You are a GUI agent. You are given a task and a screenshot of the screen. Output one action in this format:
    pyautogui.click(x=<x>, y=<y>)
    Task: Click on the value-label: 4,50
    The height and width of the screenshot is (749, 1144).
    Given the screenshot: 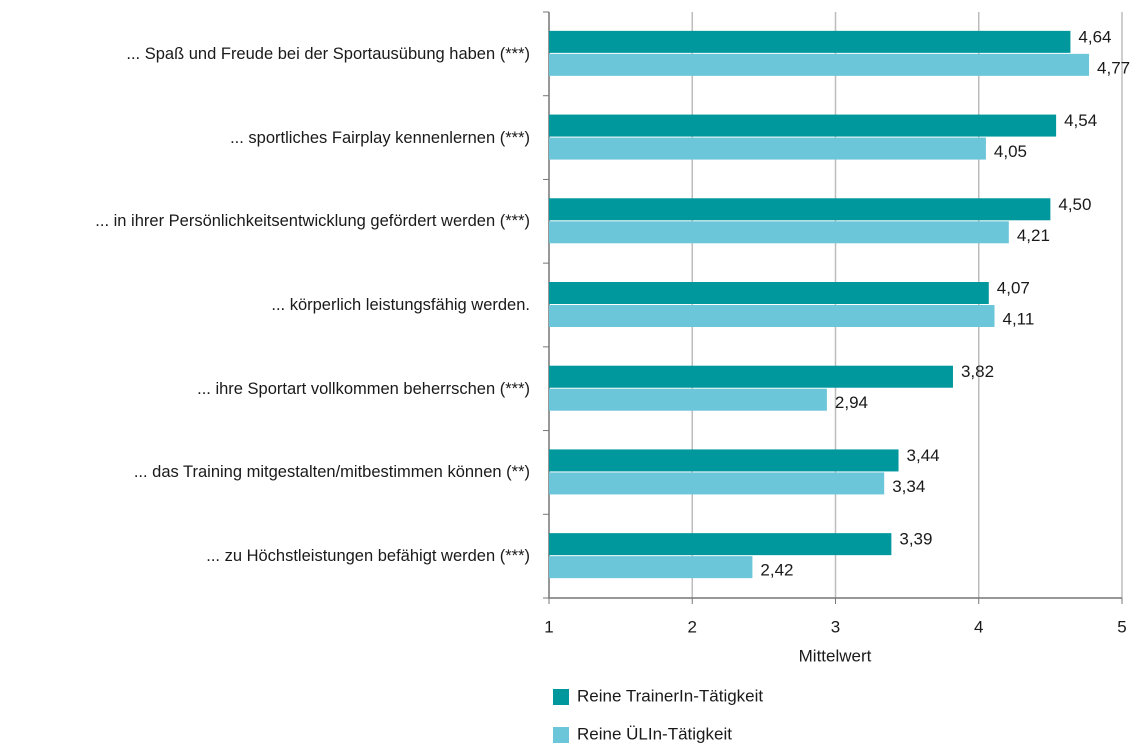 What is the action you would take?
    pyautogui.click(x=1074, y=204)
    